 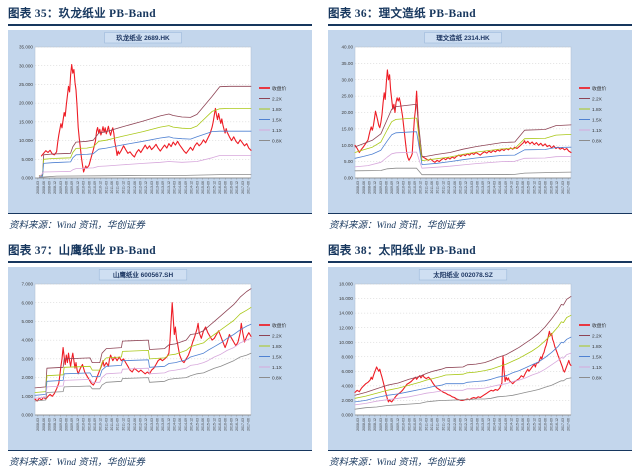 What do you see at coordinates (231, 424) in the screenshot?
I see `x-tick-label: 2016-09` at bounding box center [231, 424].